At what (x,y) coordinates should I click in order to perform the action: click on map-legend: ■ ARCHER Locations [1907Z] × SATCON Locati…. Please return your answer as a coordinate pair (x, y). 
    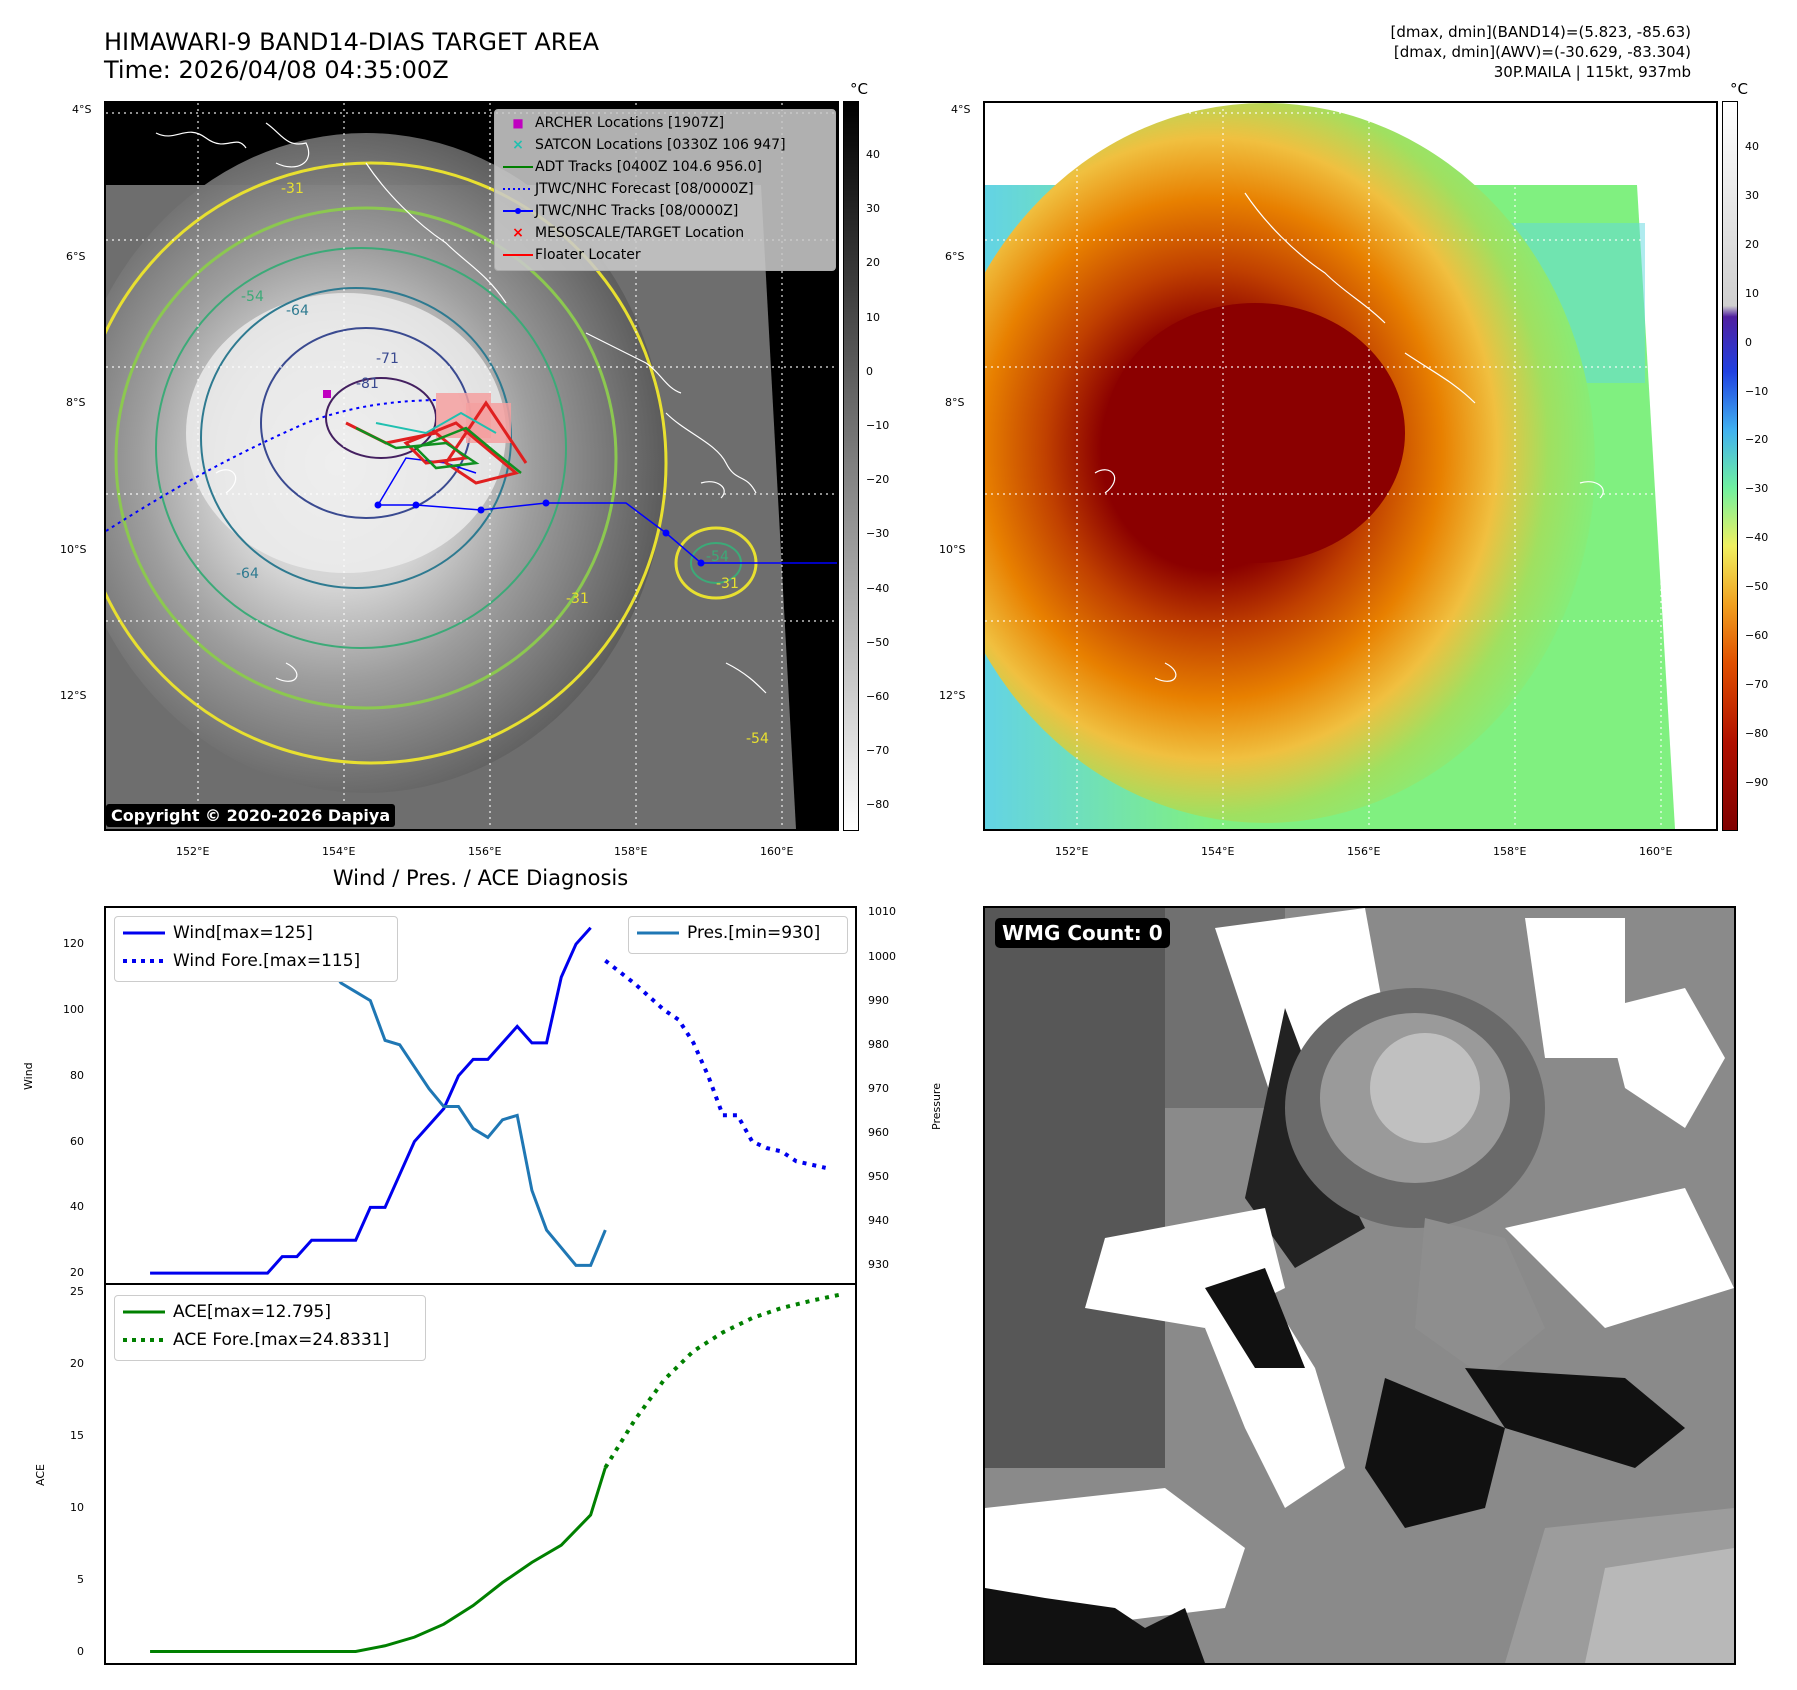
    Looking at the image, I should click on (665, 190).